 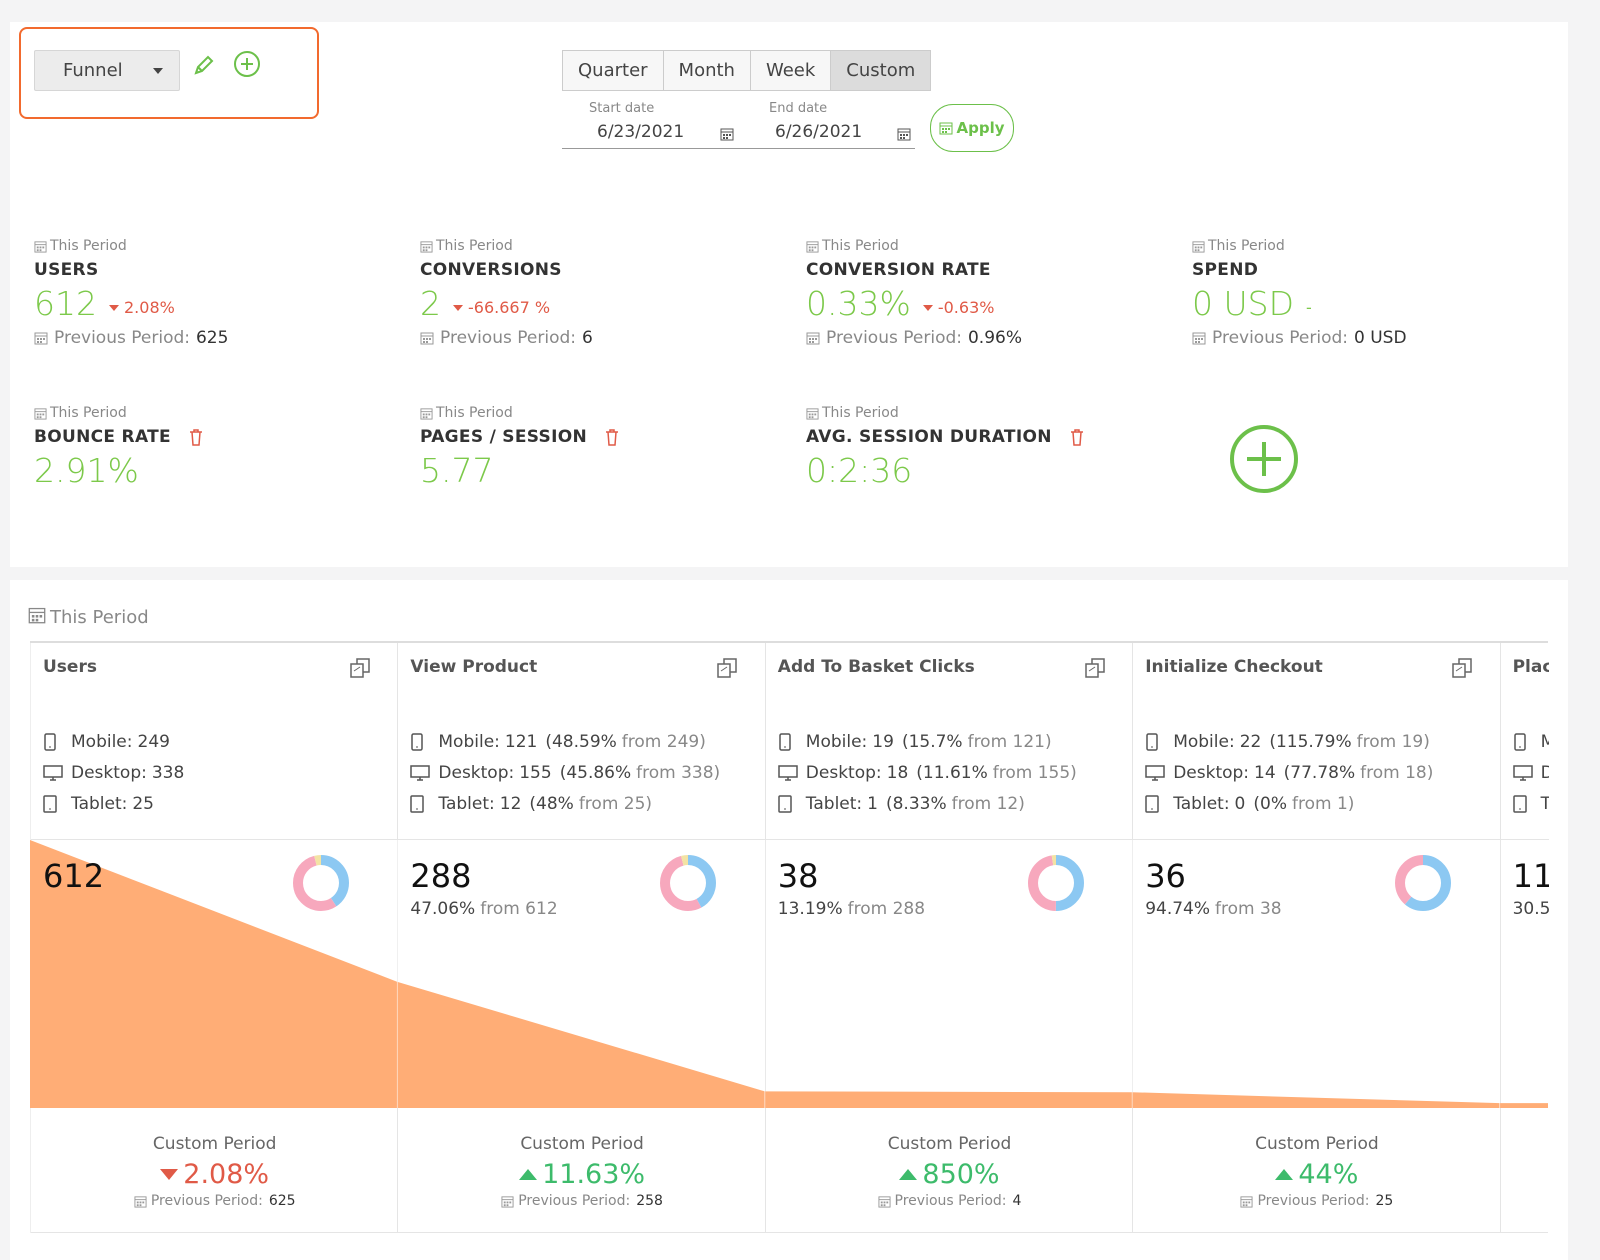 I want to click on add-kpi-button, so click(x=1264, y=459).